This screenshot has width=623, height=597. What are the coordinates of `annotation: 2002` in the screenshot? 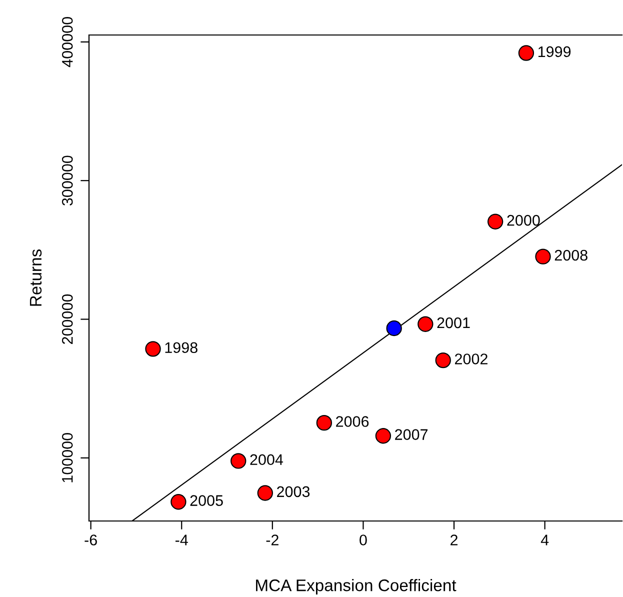 It's located at (471, 359).